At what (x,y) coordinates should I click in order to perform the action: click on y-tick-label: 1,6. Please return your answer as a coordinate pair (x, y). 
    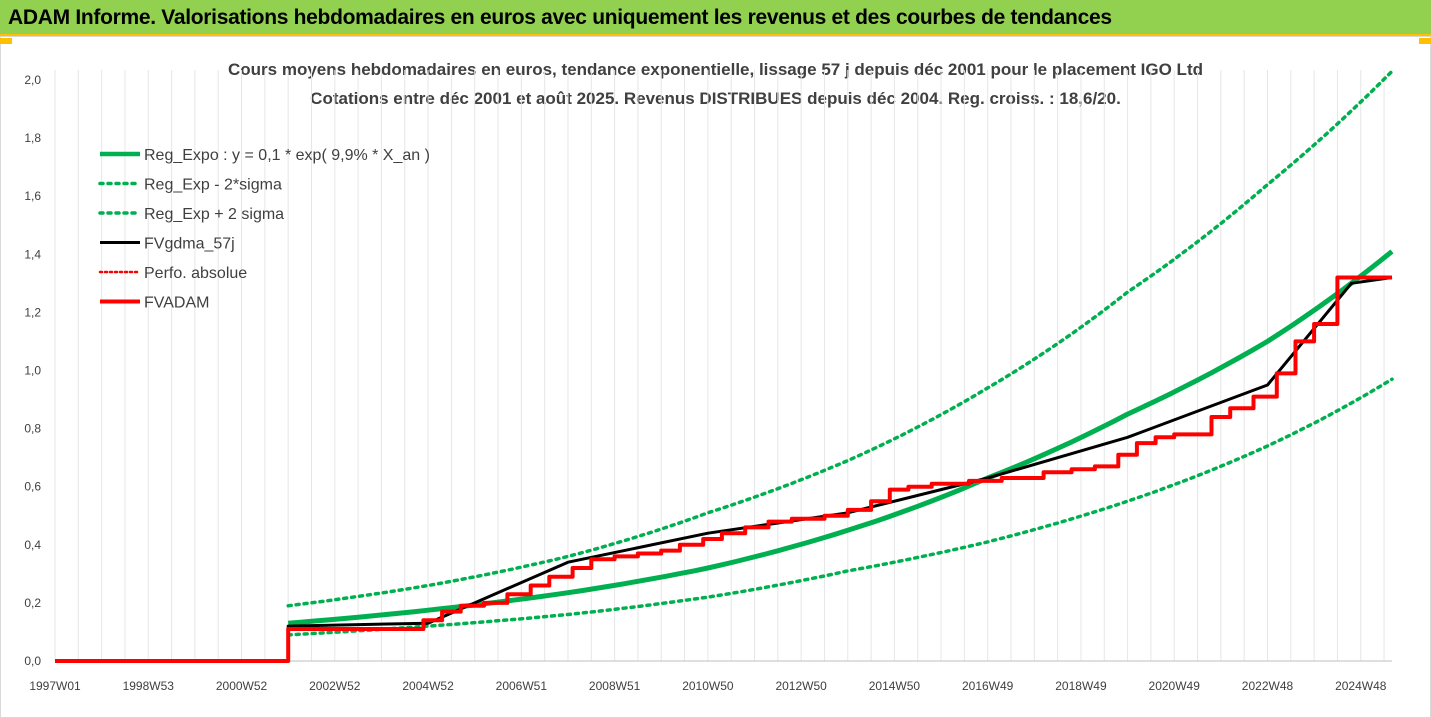
    Looking at the image, I should click on (32, 196).